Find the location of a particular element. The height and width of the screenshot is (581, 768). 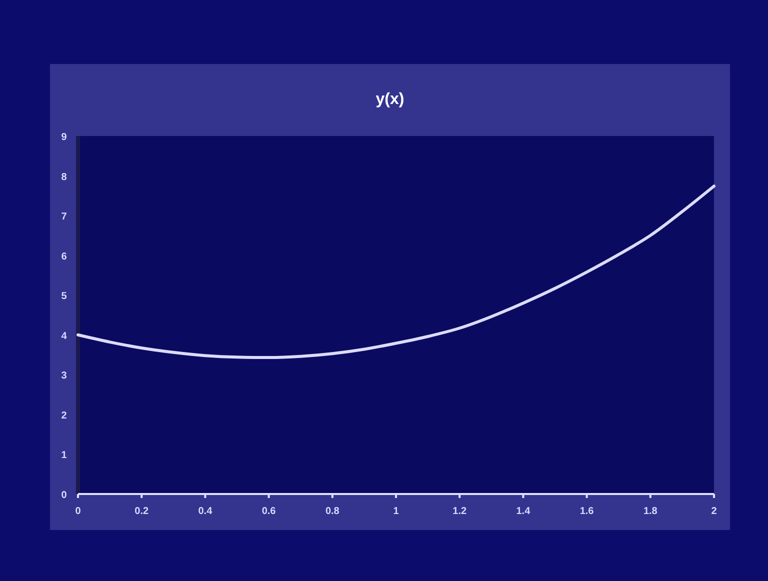

x-tick-label: 0.2 is located at coordinates (141, 511).